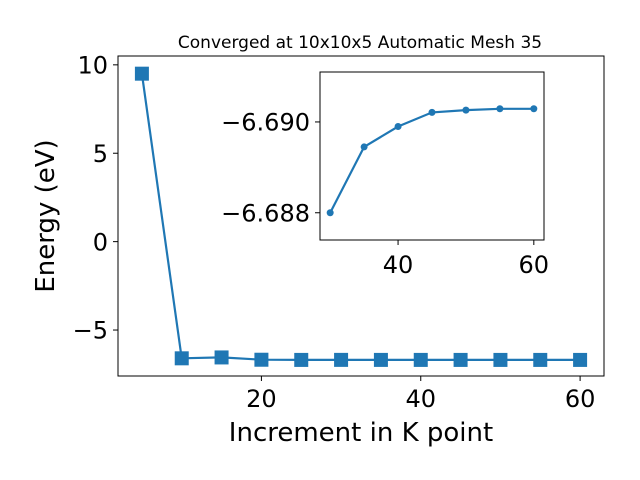 This screenshot has width=640, height=480. I want to click on inset-axes-frame, so click(432, 156).